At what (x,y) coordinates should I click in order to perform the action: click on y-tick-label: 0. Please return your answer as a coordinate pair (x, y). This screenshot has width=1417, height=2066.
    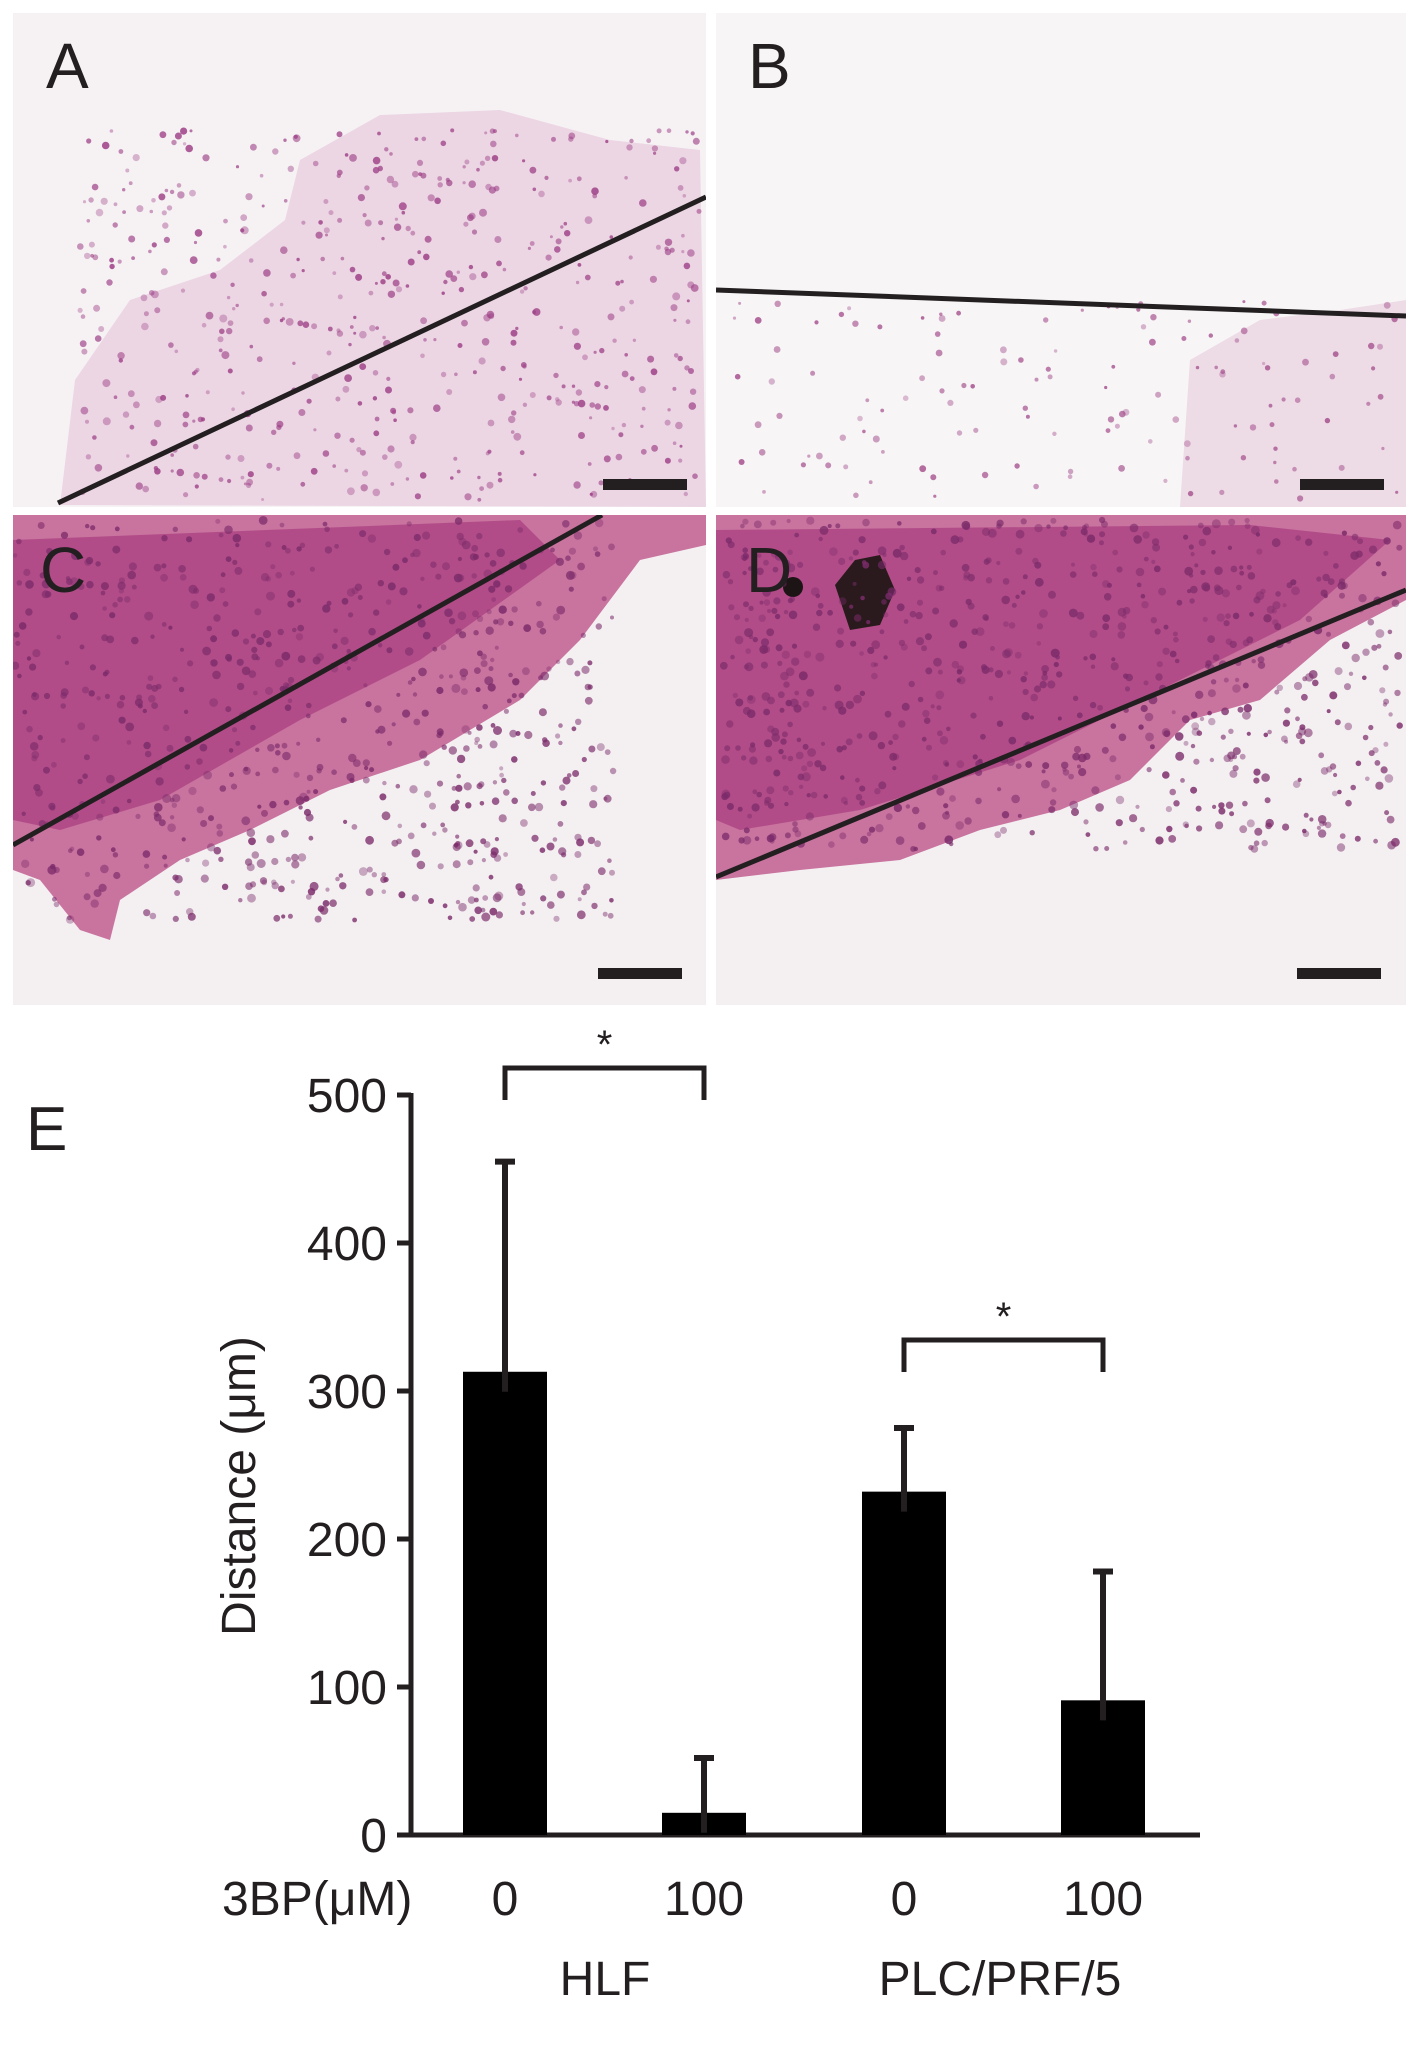
    Looking at the image, I should click on (373, 1836).